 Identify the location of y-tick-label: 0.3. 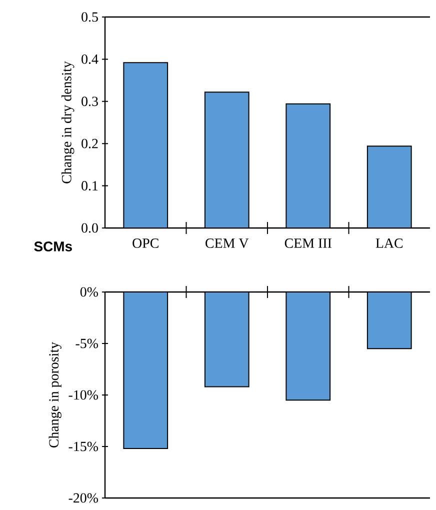
(90, 101).